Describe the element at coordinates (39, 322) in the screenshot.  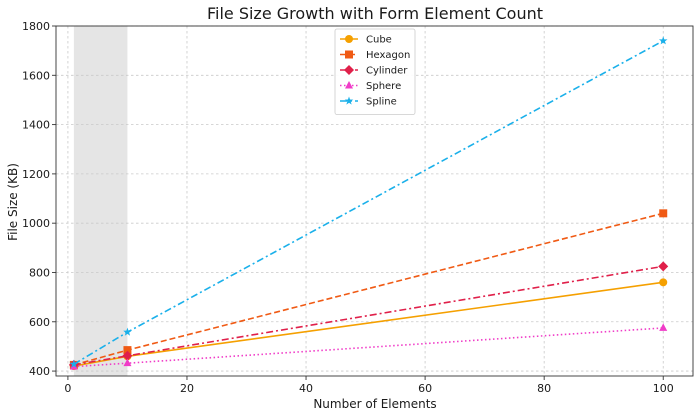
I see `y-tick-label: 600` at that location.